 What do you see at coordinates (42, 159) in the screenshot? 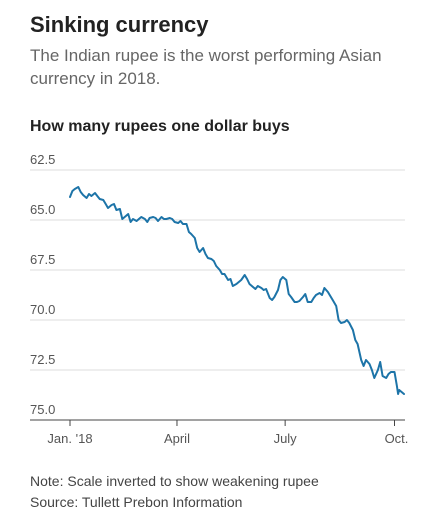
I see `y-tick-label: 62.5` at bounding box center [42, 159].